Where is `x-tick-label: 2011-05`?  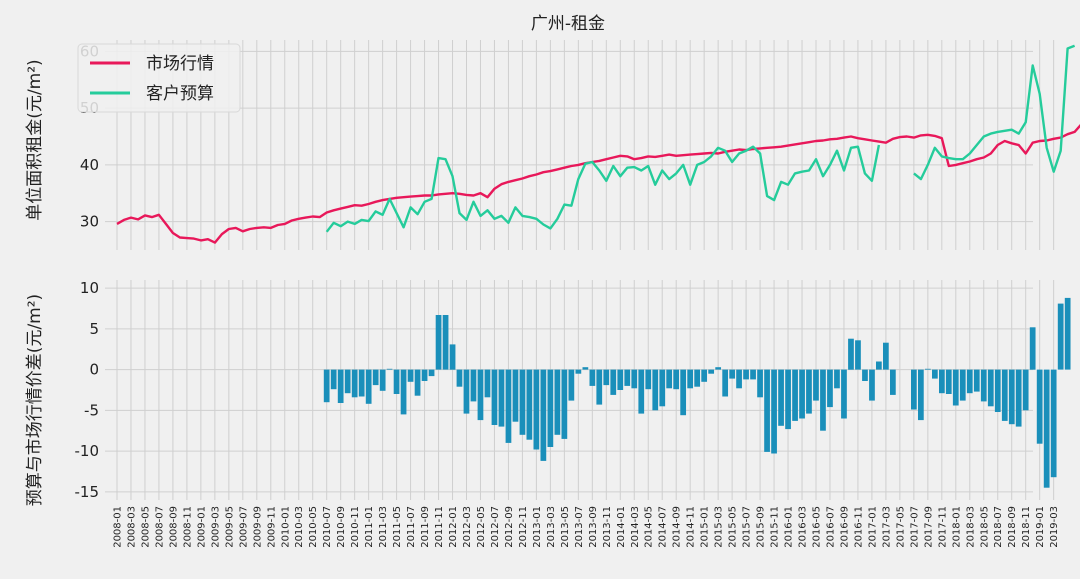
x-tick-label: 2011-05 is located at coordinates (397, 527).